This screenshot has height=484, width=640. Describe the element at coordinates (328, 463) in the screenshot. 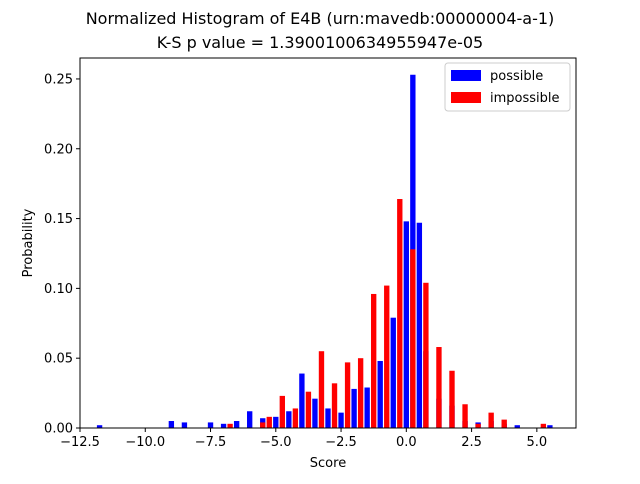

I see `x-axis-label: Score` at that location.